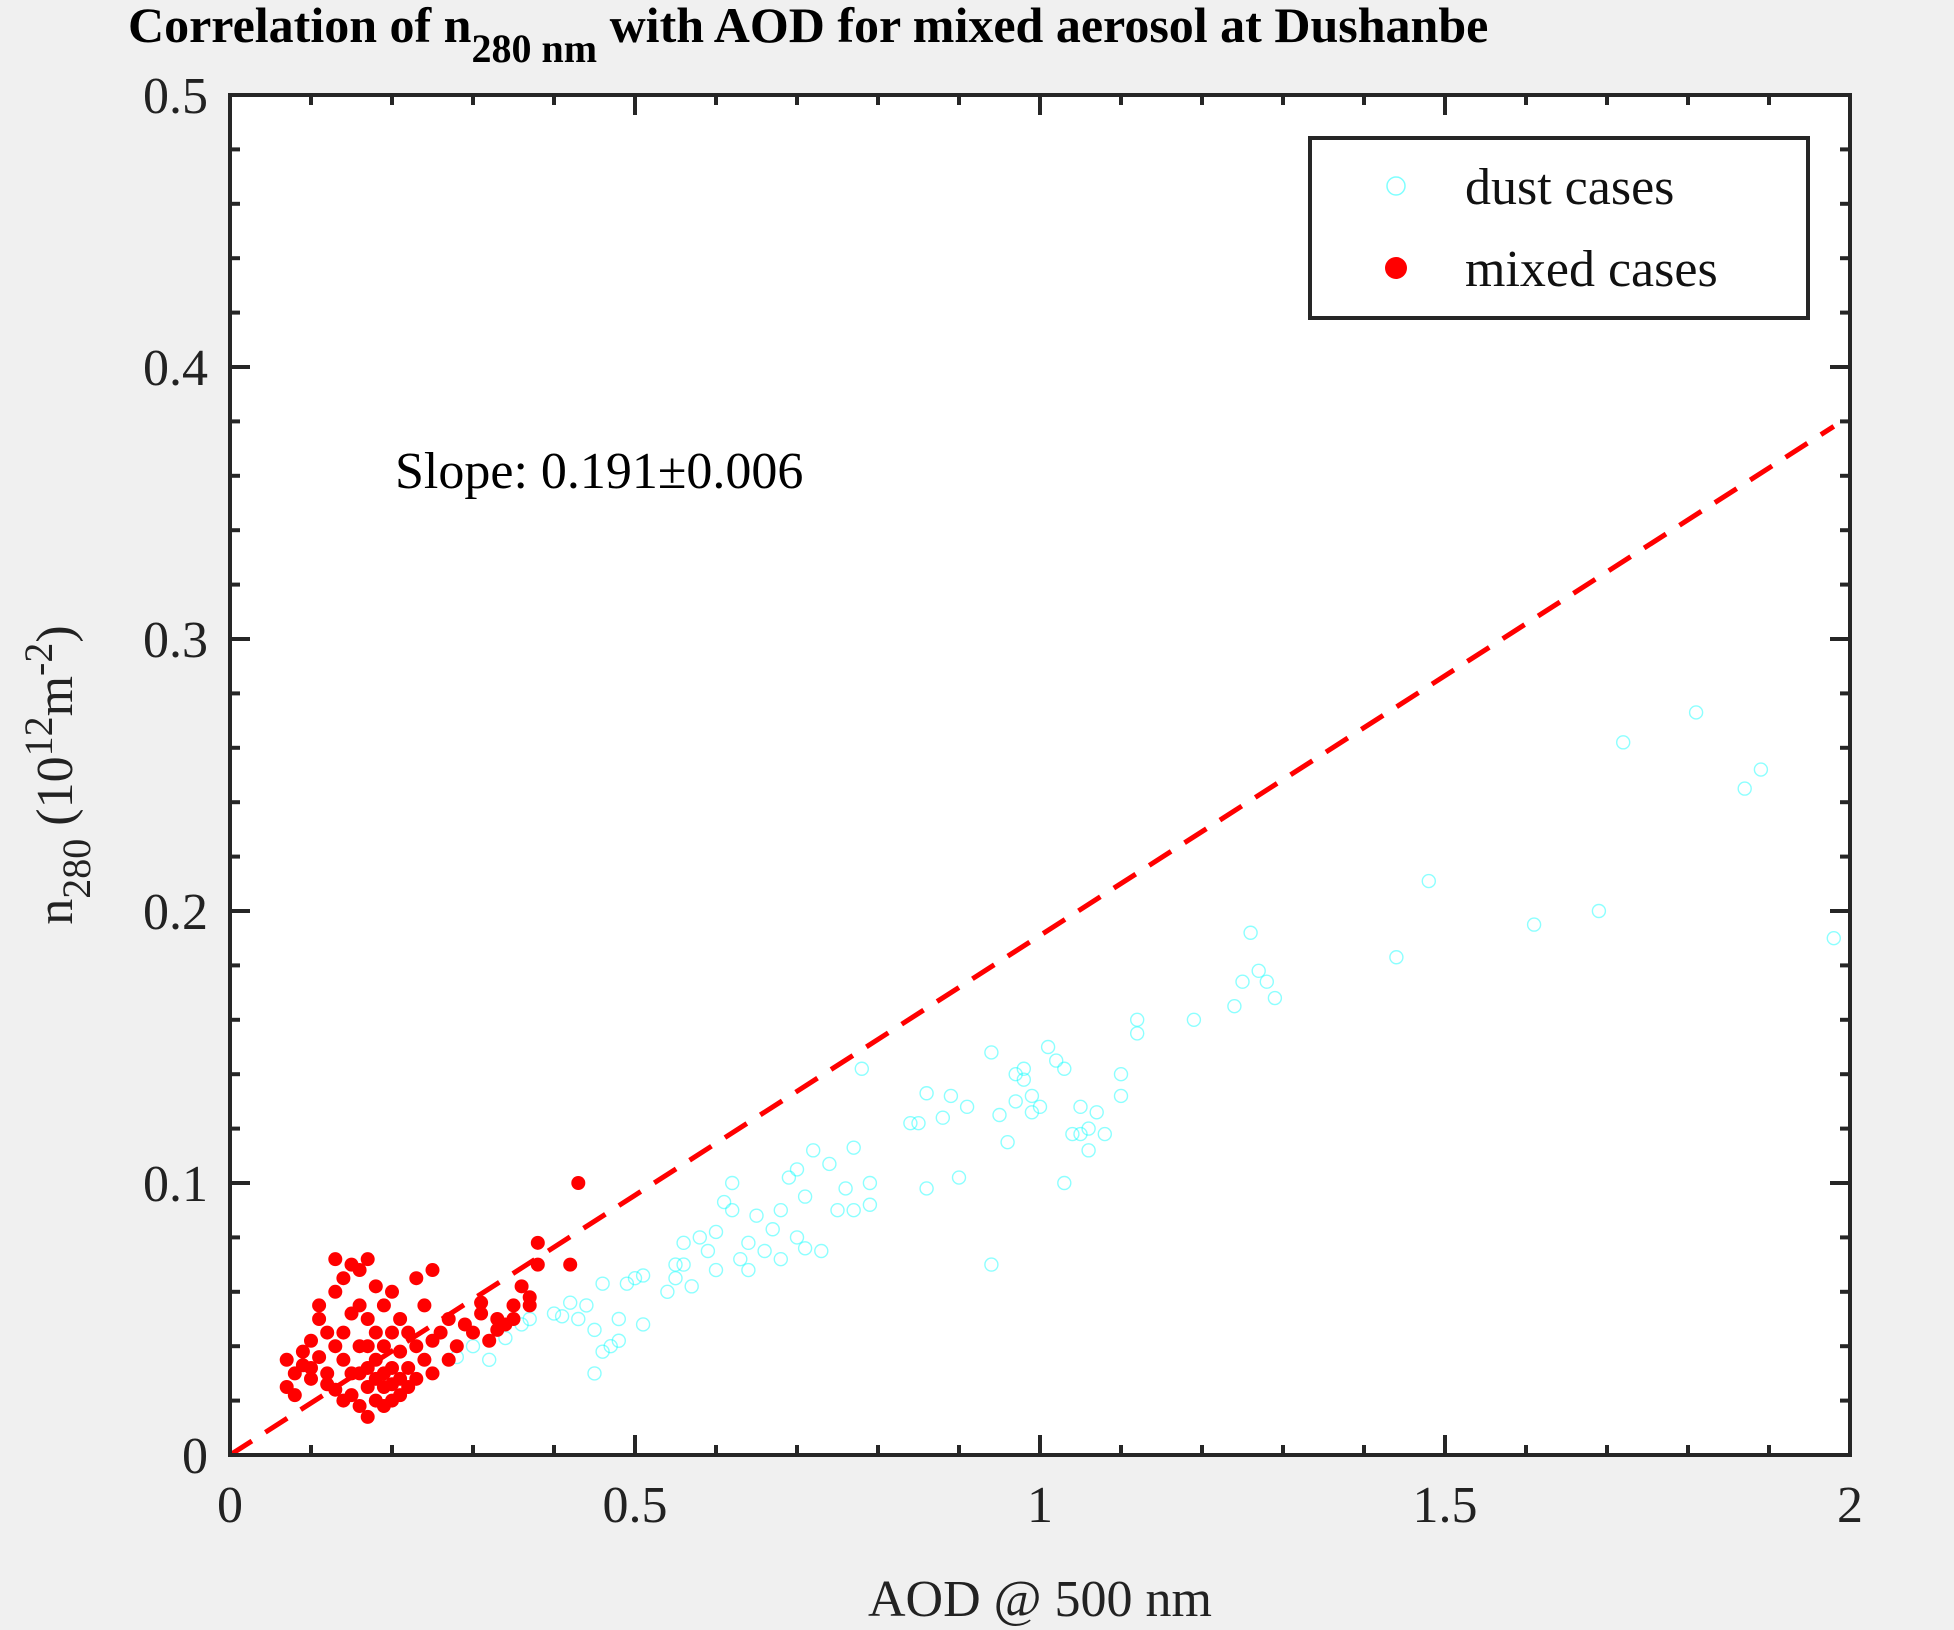 This screenshot has width=1954, height=1630. What do you see at coordinates (1396, 268) in the screenshot?
I see `legend-mixed-marker` at bounding box center [1396, 268].